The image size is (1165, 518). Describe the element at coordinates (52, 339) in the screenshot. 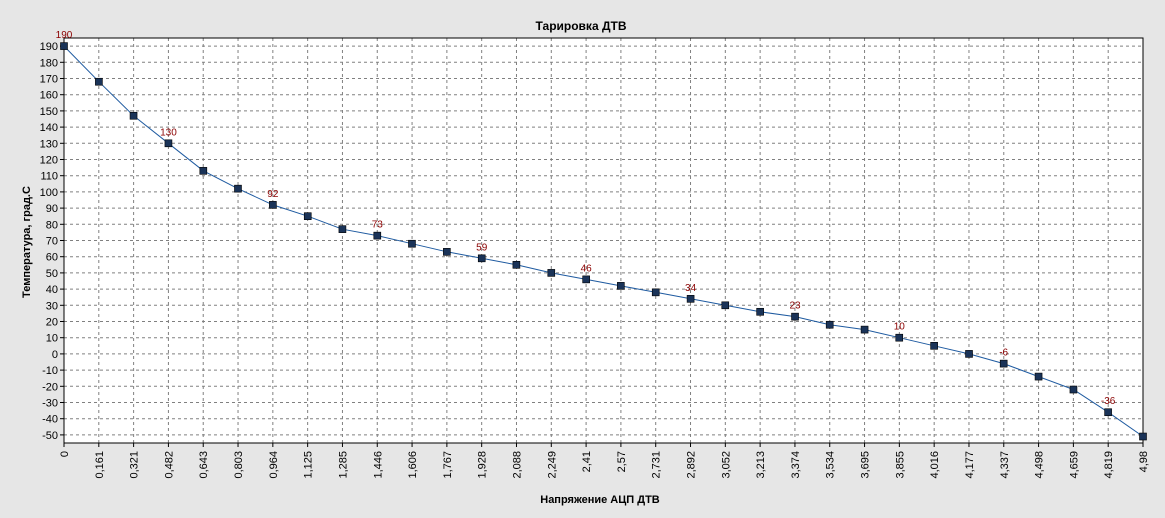

I see `y-tick-label: 10` at that location.